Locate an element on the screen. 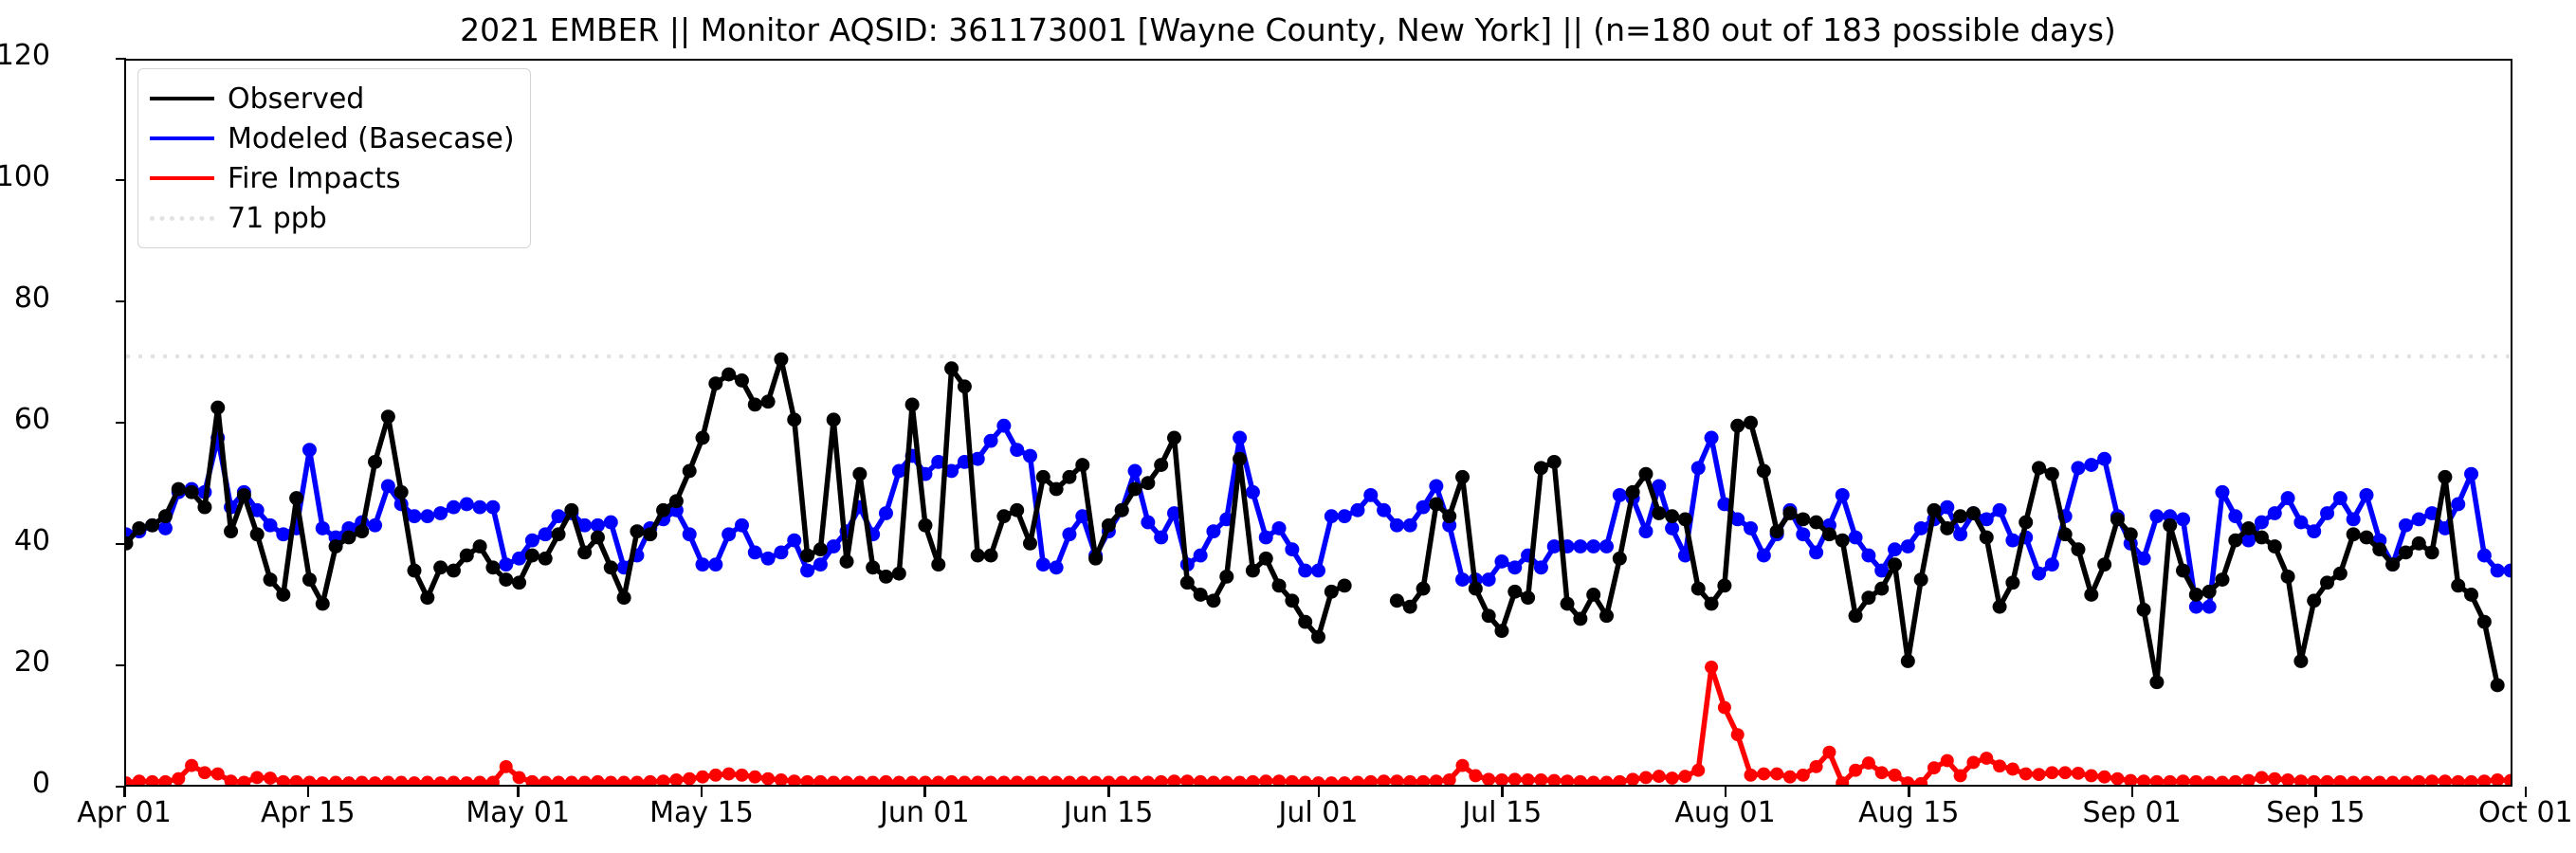 Image resolution: width=2576 pixels, height=853 pixels. legend-item-observed: Observed is located at coordinates (332, 98).